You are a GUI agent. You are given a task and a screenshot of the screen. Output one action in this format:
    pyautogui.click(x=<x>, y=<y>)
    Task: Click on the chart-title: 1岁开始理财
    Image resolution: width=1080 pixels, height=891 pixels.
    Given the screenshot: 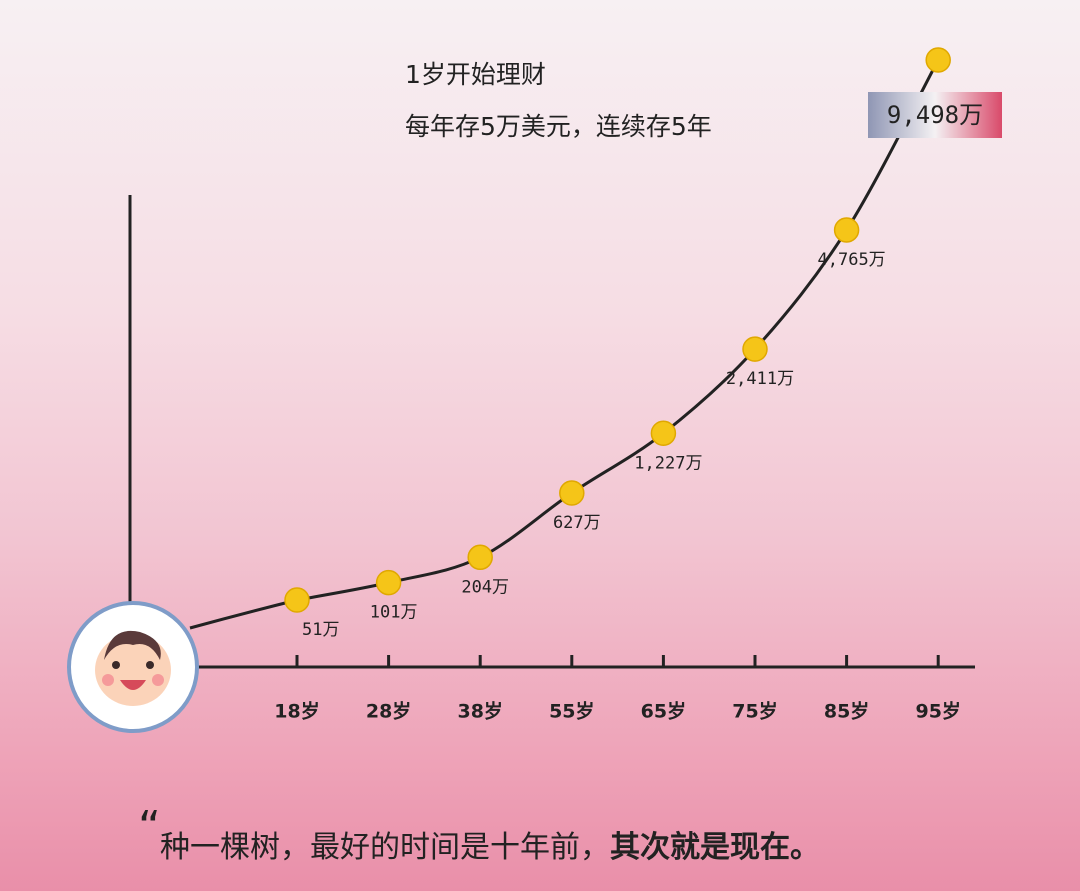 What is the action you would take?
    pyautogui.click(x=475, y=74)
    